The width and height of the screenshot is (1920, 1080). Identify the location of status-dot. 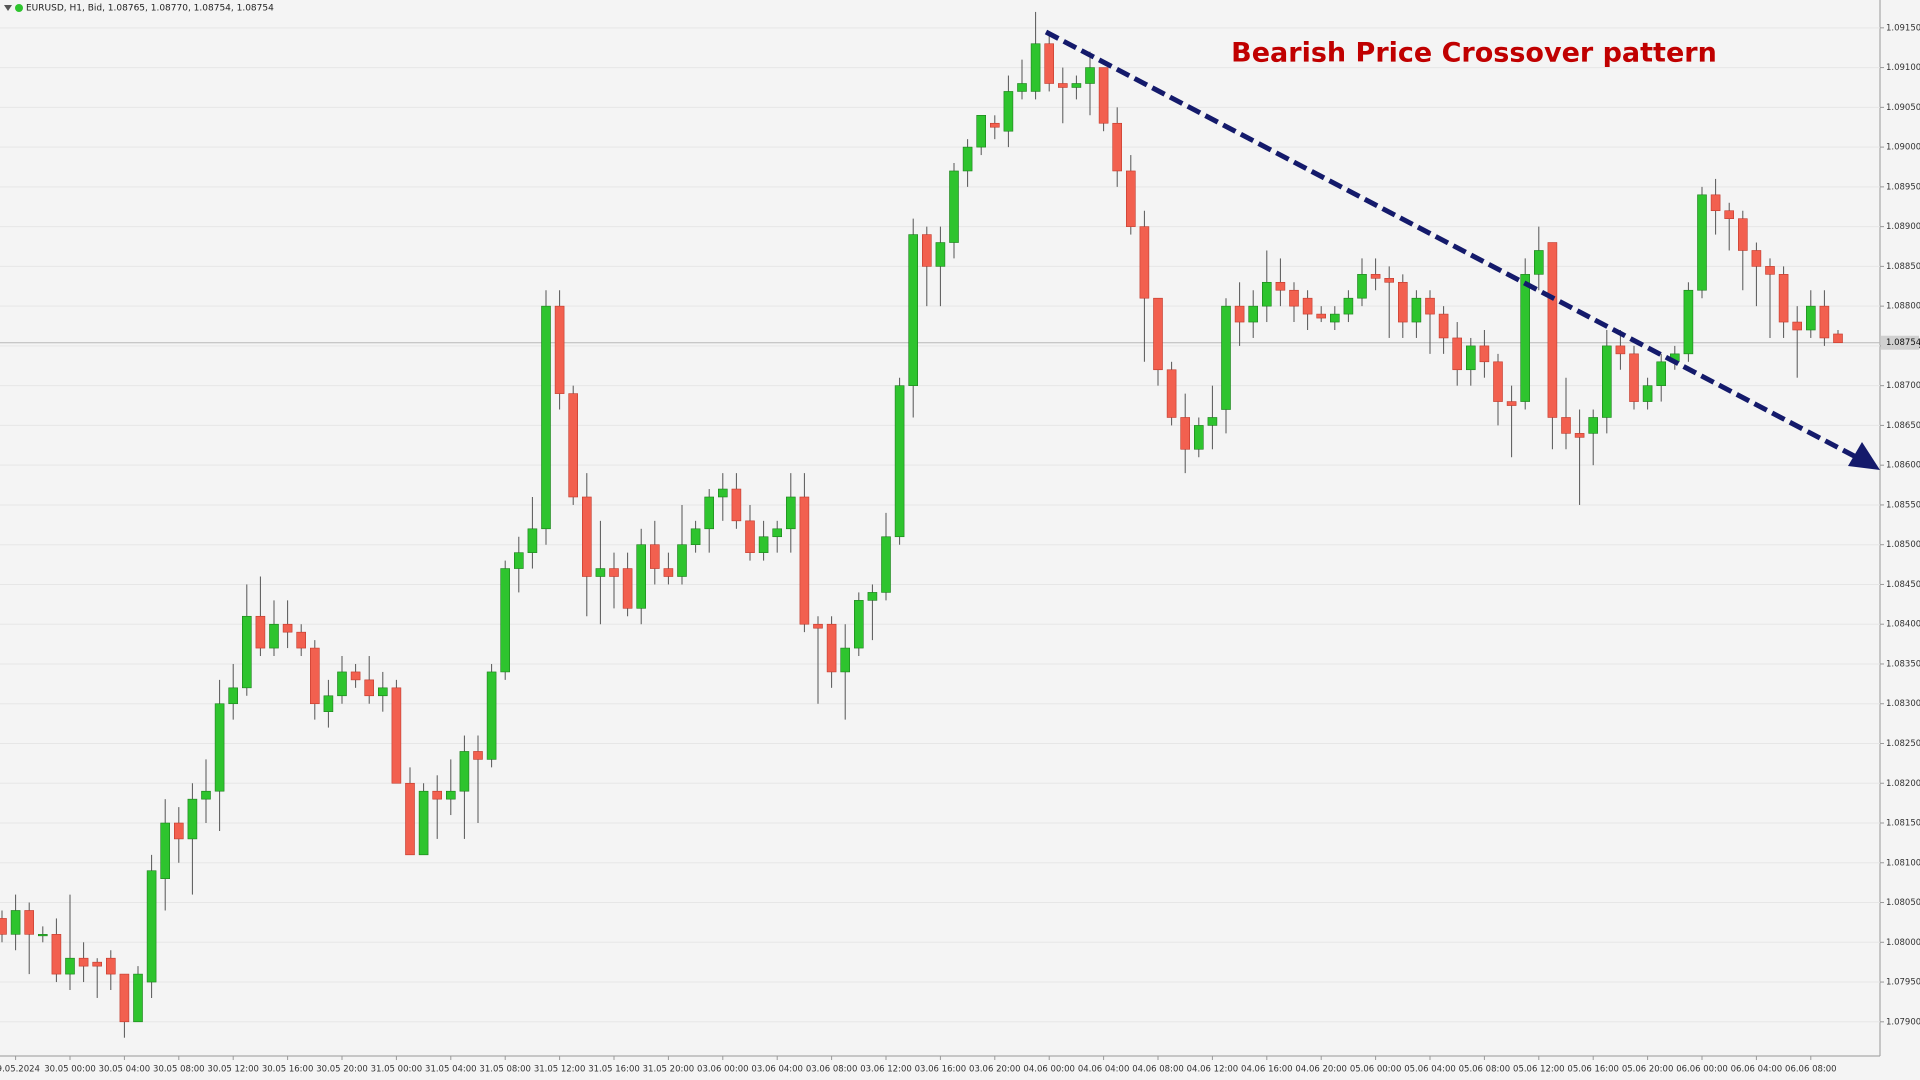
(19, 8).